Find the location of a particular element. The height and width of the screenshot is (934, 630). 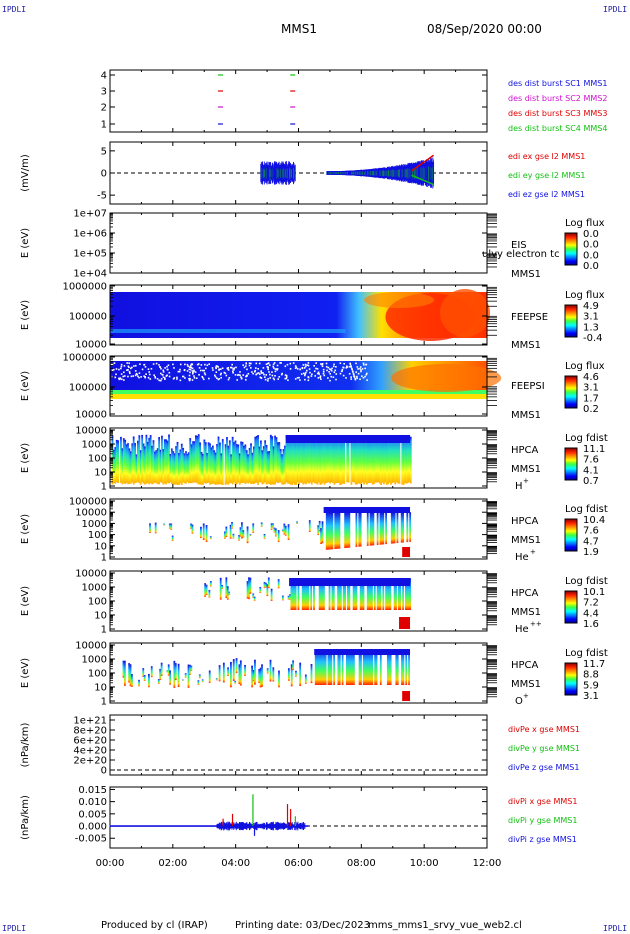

feepse-colorbar is located at coordinates (571, 321).